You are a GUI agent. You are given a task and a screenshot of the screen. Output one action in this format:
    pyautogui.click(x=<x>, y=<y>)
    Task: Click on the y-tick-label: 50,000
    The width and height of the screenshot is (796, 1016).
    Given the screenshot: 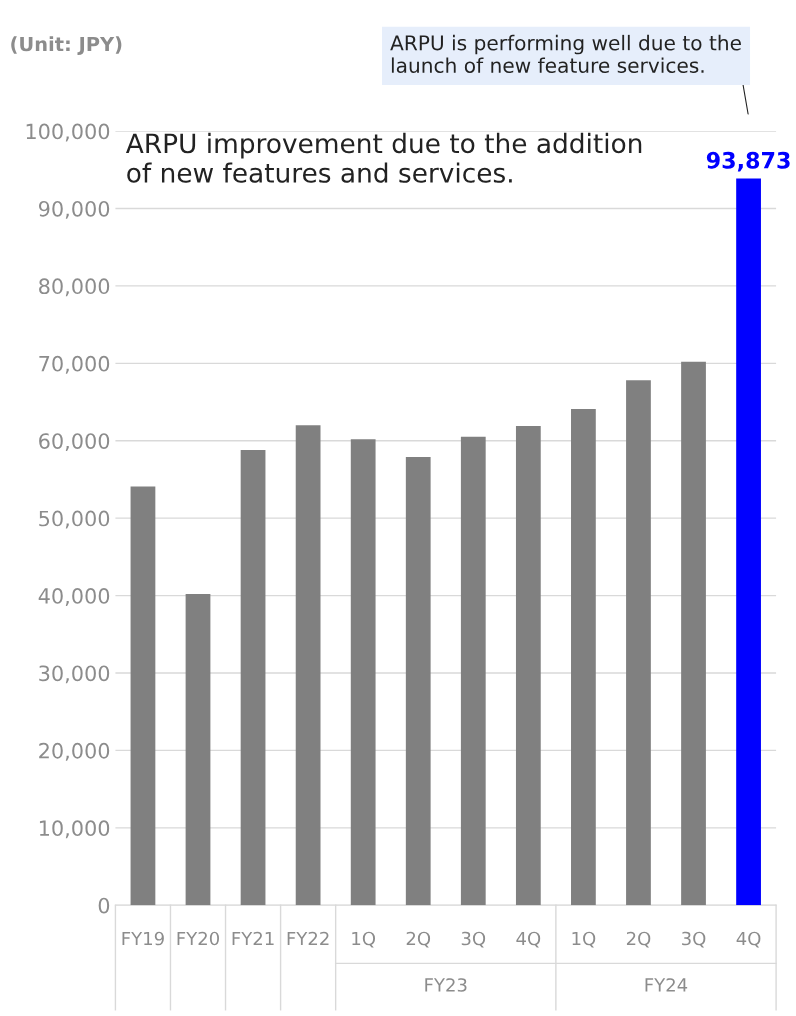 What is the action you would take?
    pyautogui.click(x=74, y=519)
    